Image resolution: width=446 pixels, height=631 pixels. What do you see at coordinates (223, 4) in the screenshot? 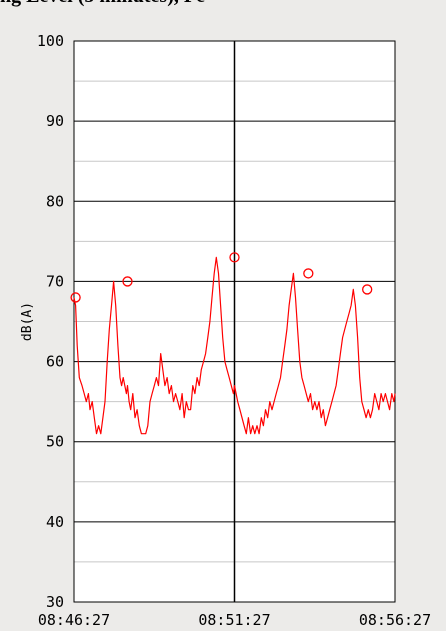
I see `chart-caption: ng Level (5 minutes), Pe` at bounding box center [223, 4].